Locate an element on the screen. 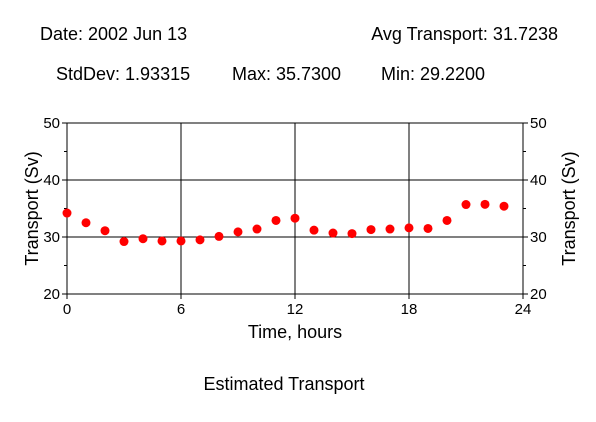 Image resolution: width=596 pixels, height=422 pixels. x-tick-label: 24 is located at coordinates (523, 309).